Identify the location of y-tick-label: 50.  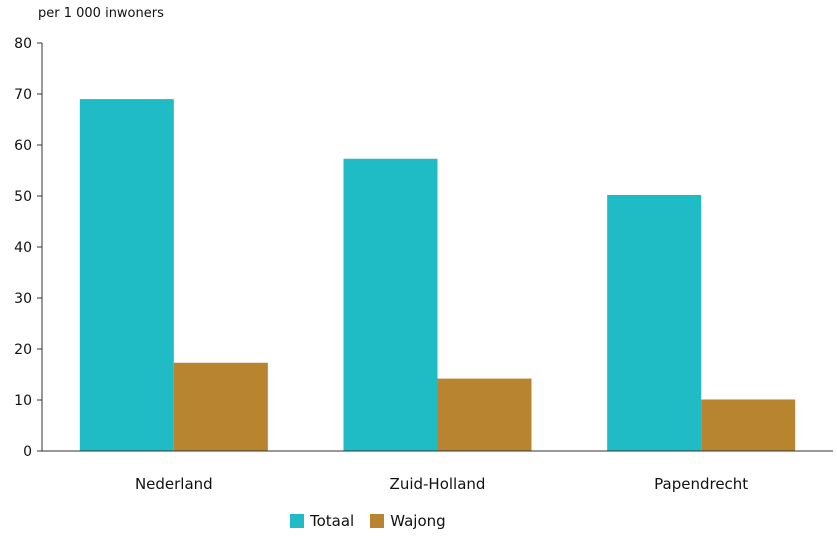
(23, 197).